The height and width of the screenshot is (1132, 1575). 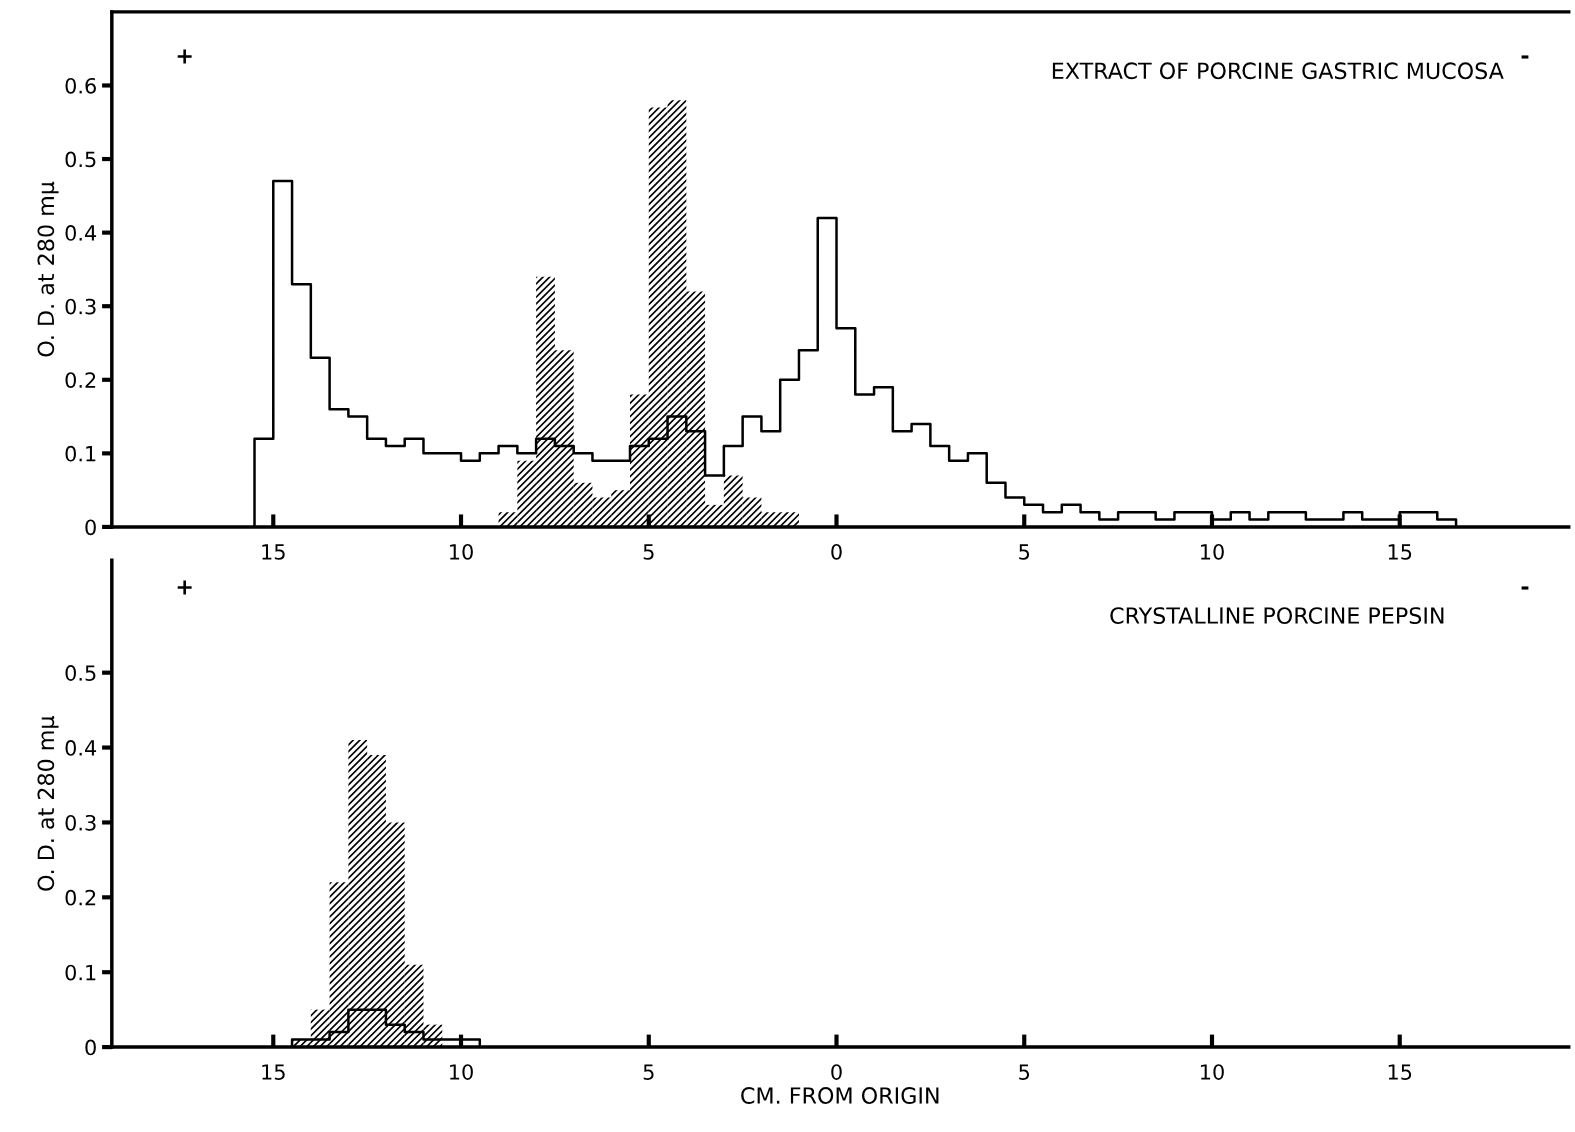 What do you see at coordinates (80, 85) in the screenshot?
I see `y-tick-label: 0.6` at bounding box center [80, 85].